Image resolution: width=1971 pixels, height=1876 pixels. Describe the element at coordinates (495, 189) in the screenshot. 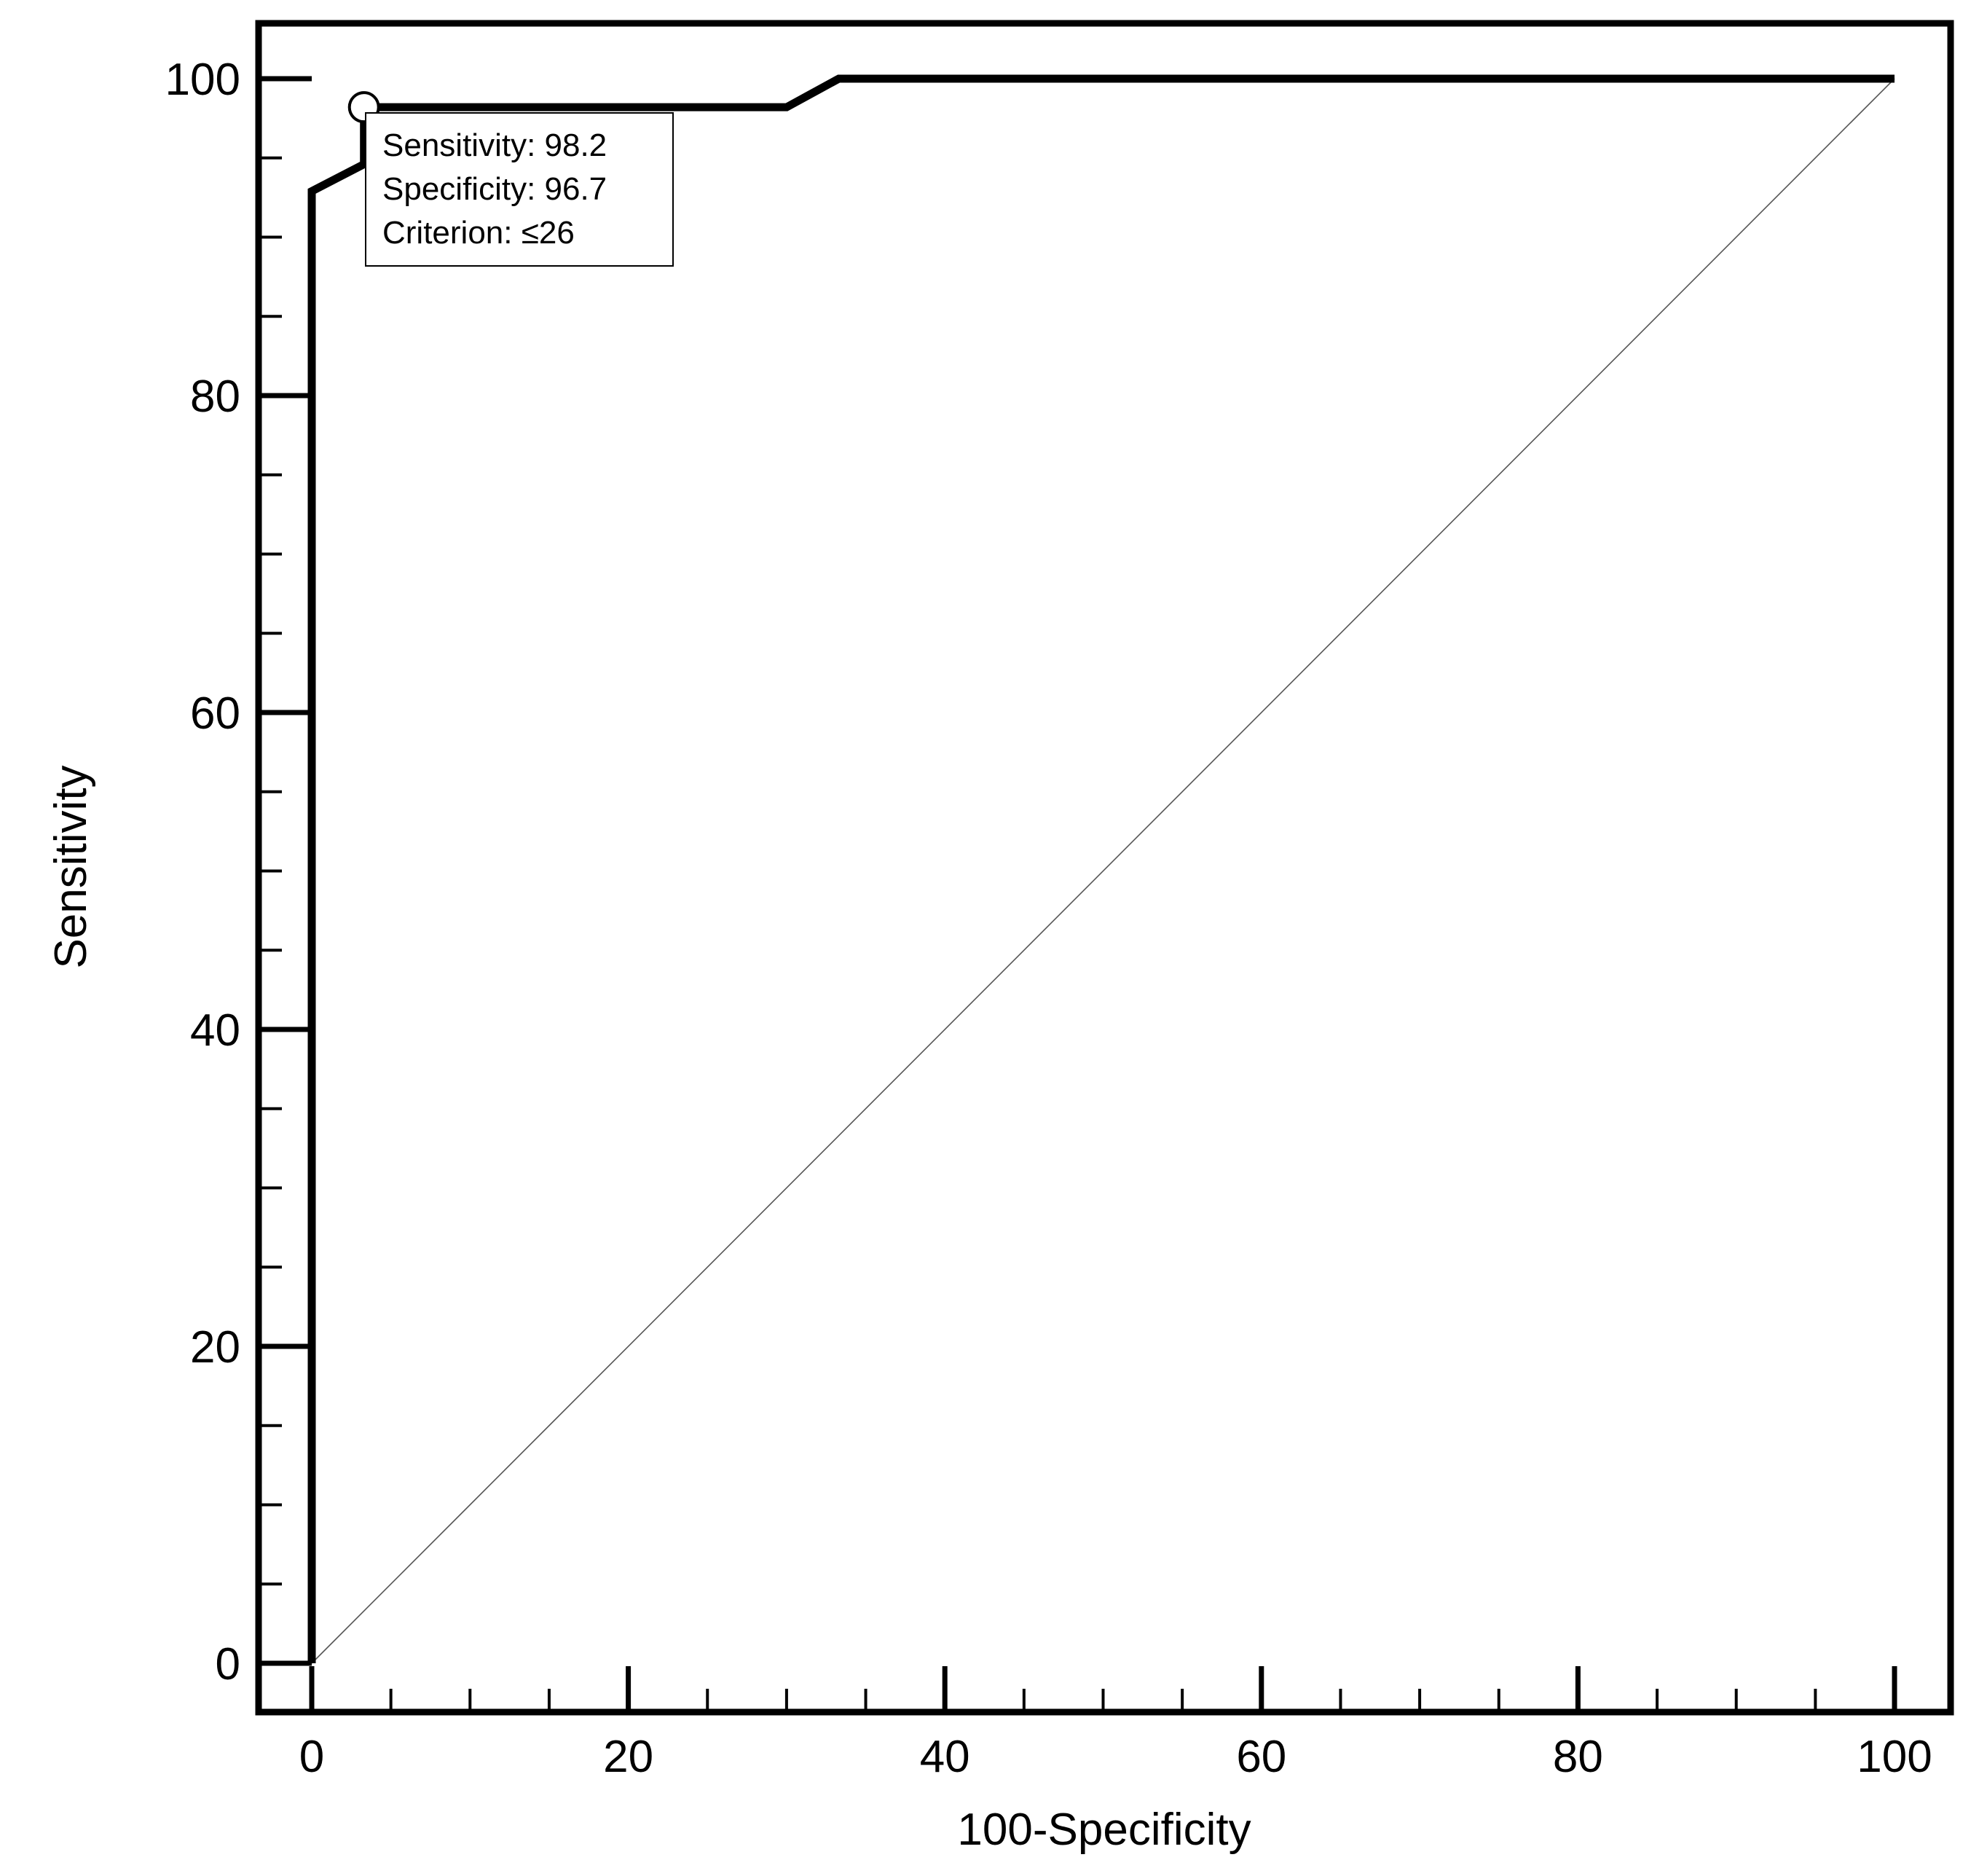

I see `annotation-specificity: Specificity: 96.7` at that location.